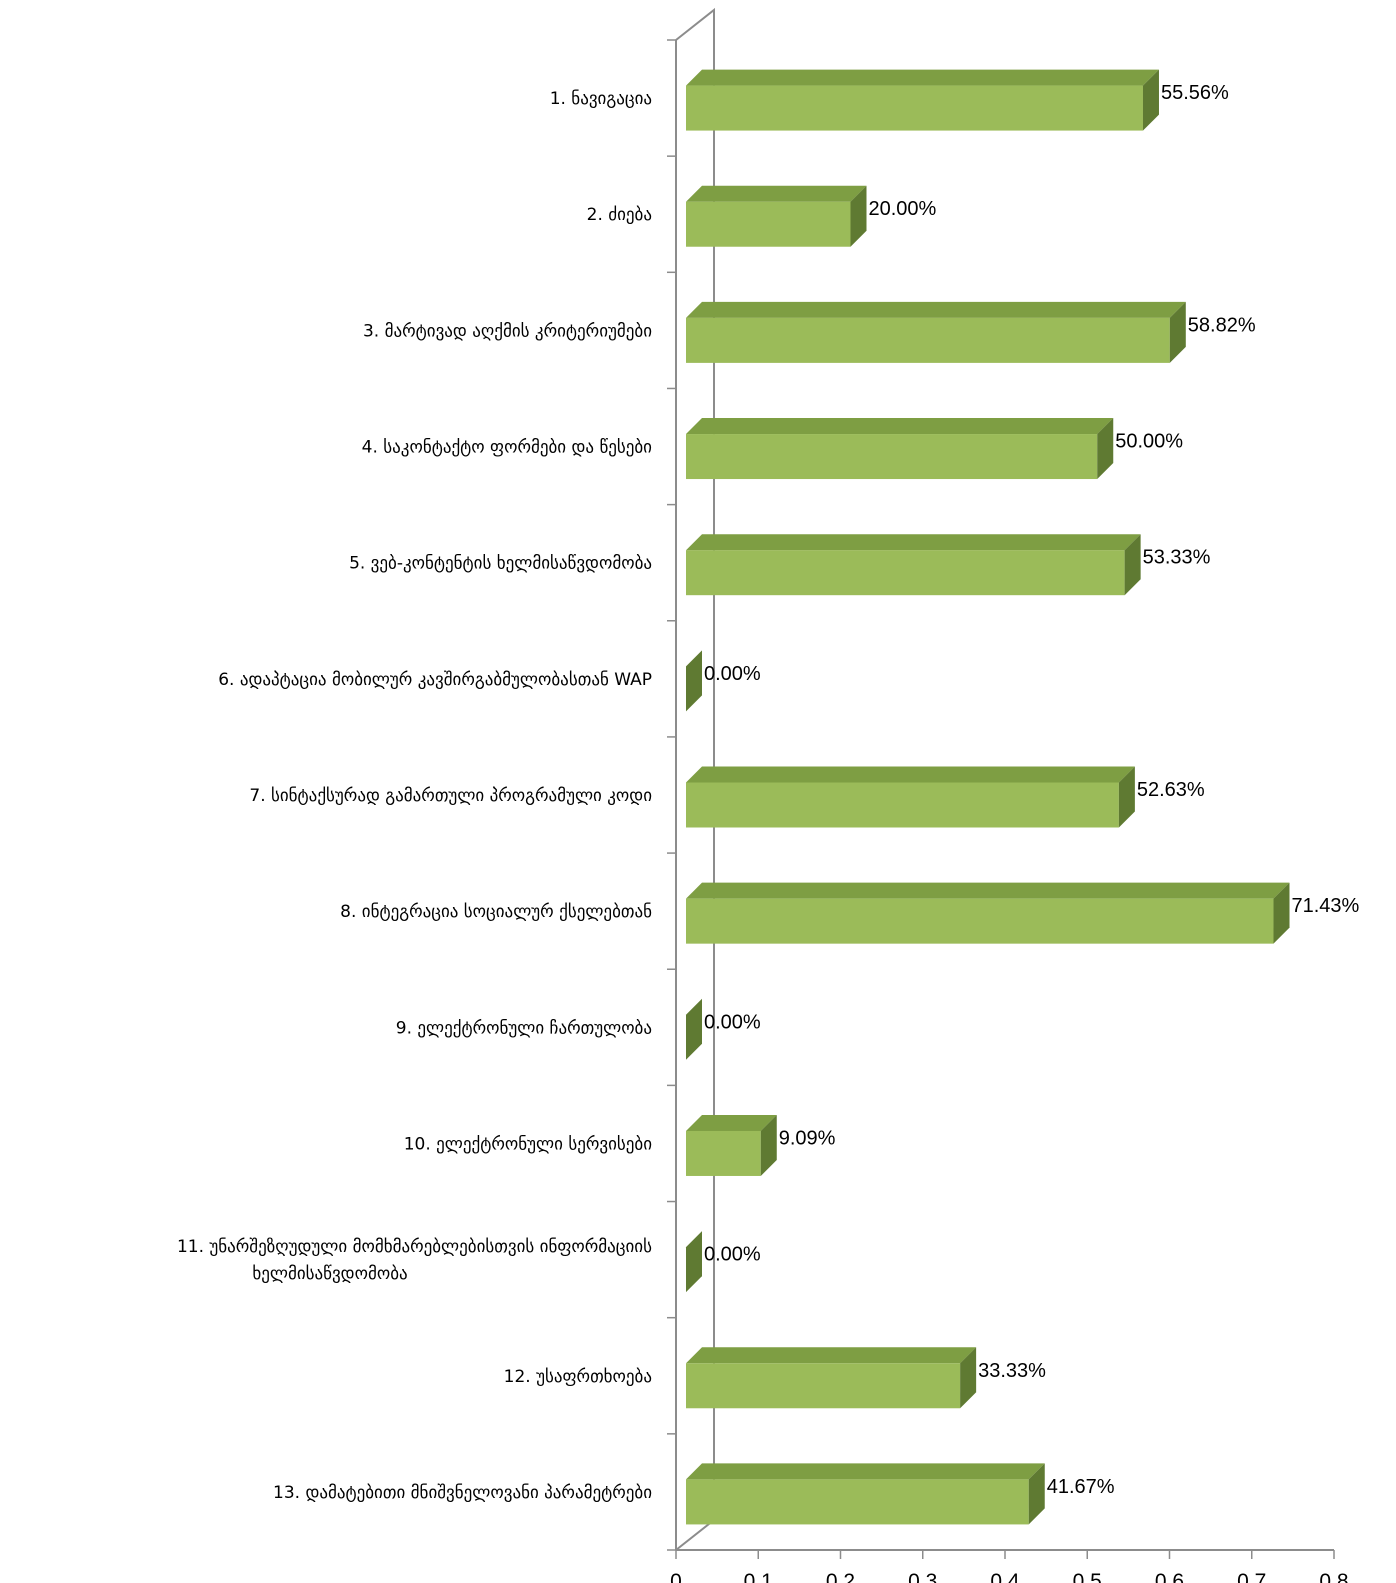 The width and height of the screenshot is (1396, 1583). Describe the element at coordinates (1087, 1576) in the screenshot. I see `x-tick-label: 0.5` at that location.